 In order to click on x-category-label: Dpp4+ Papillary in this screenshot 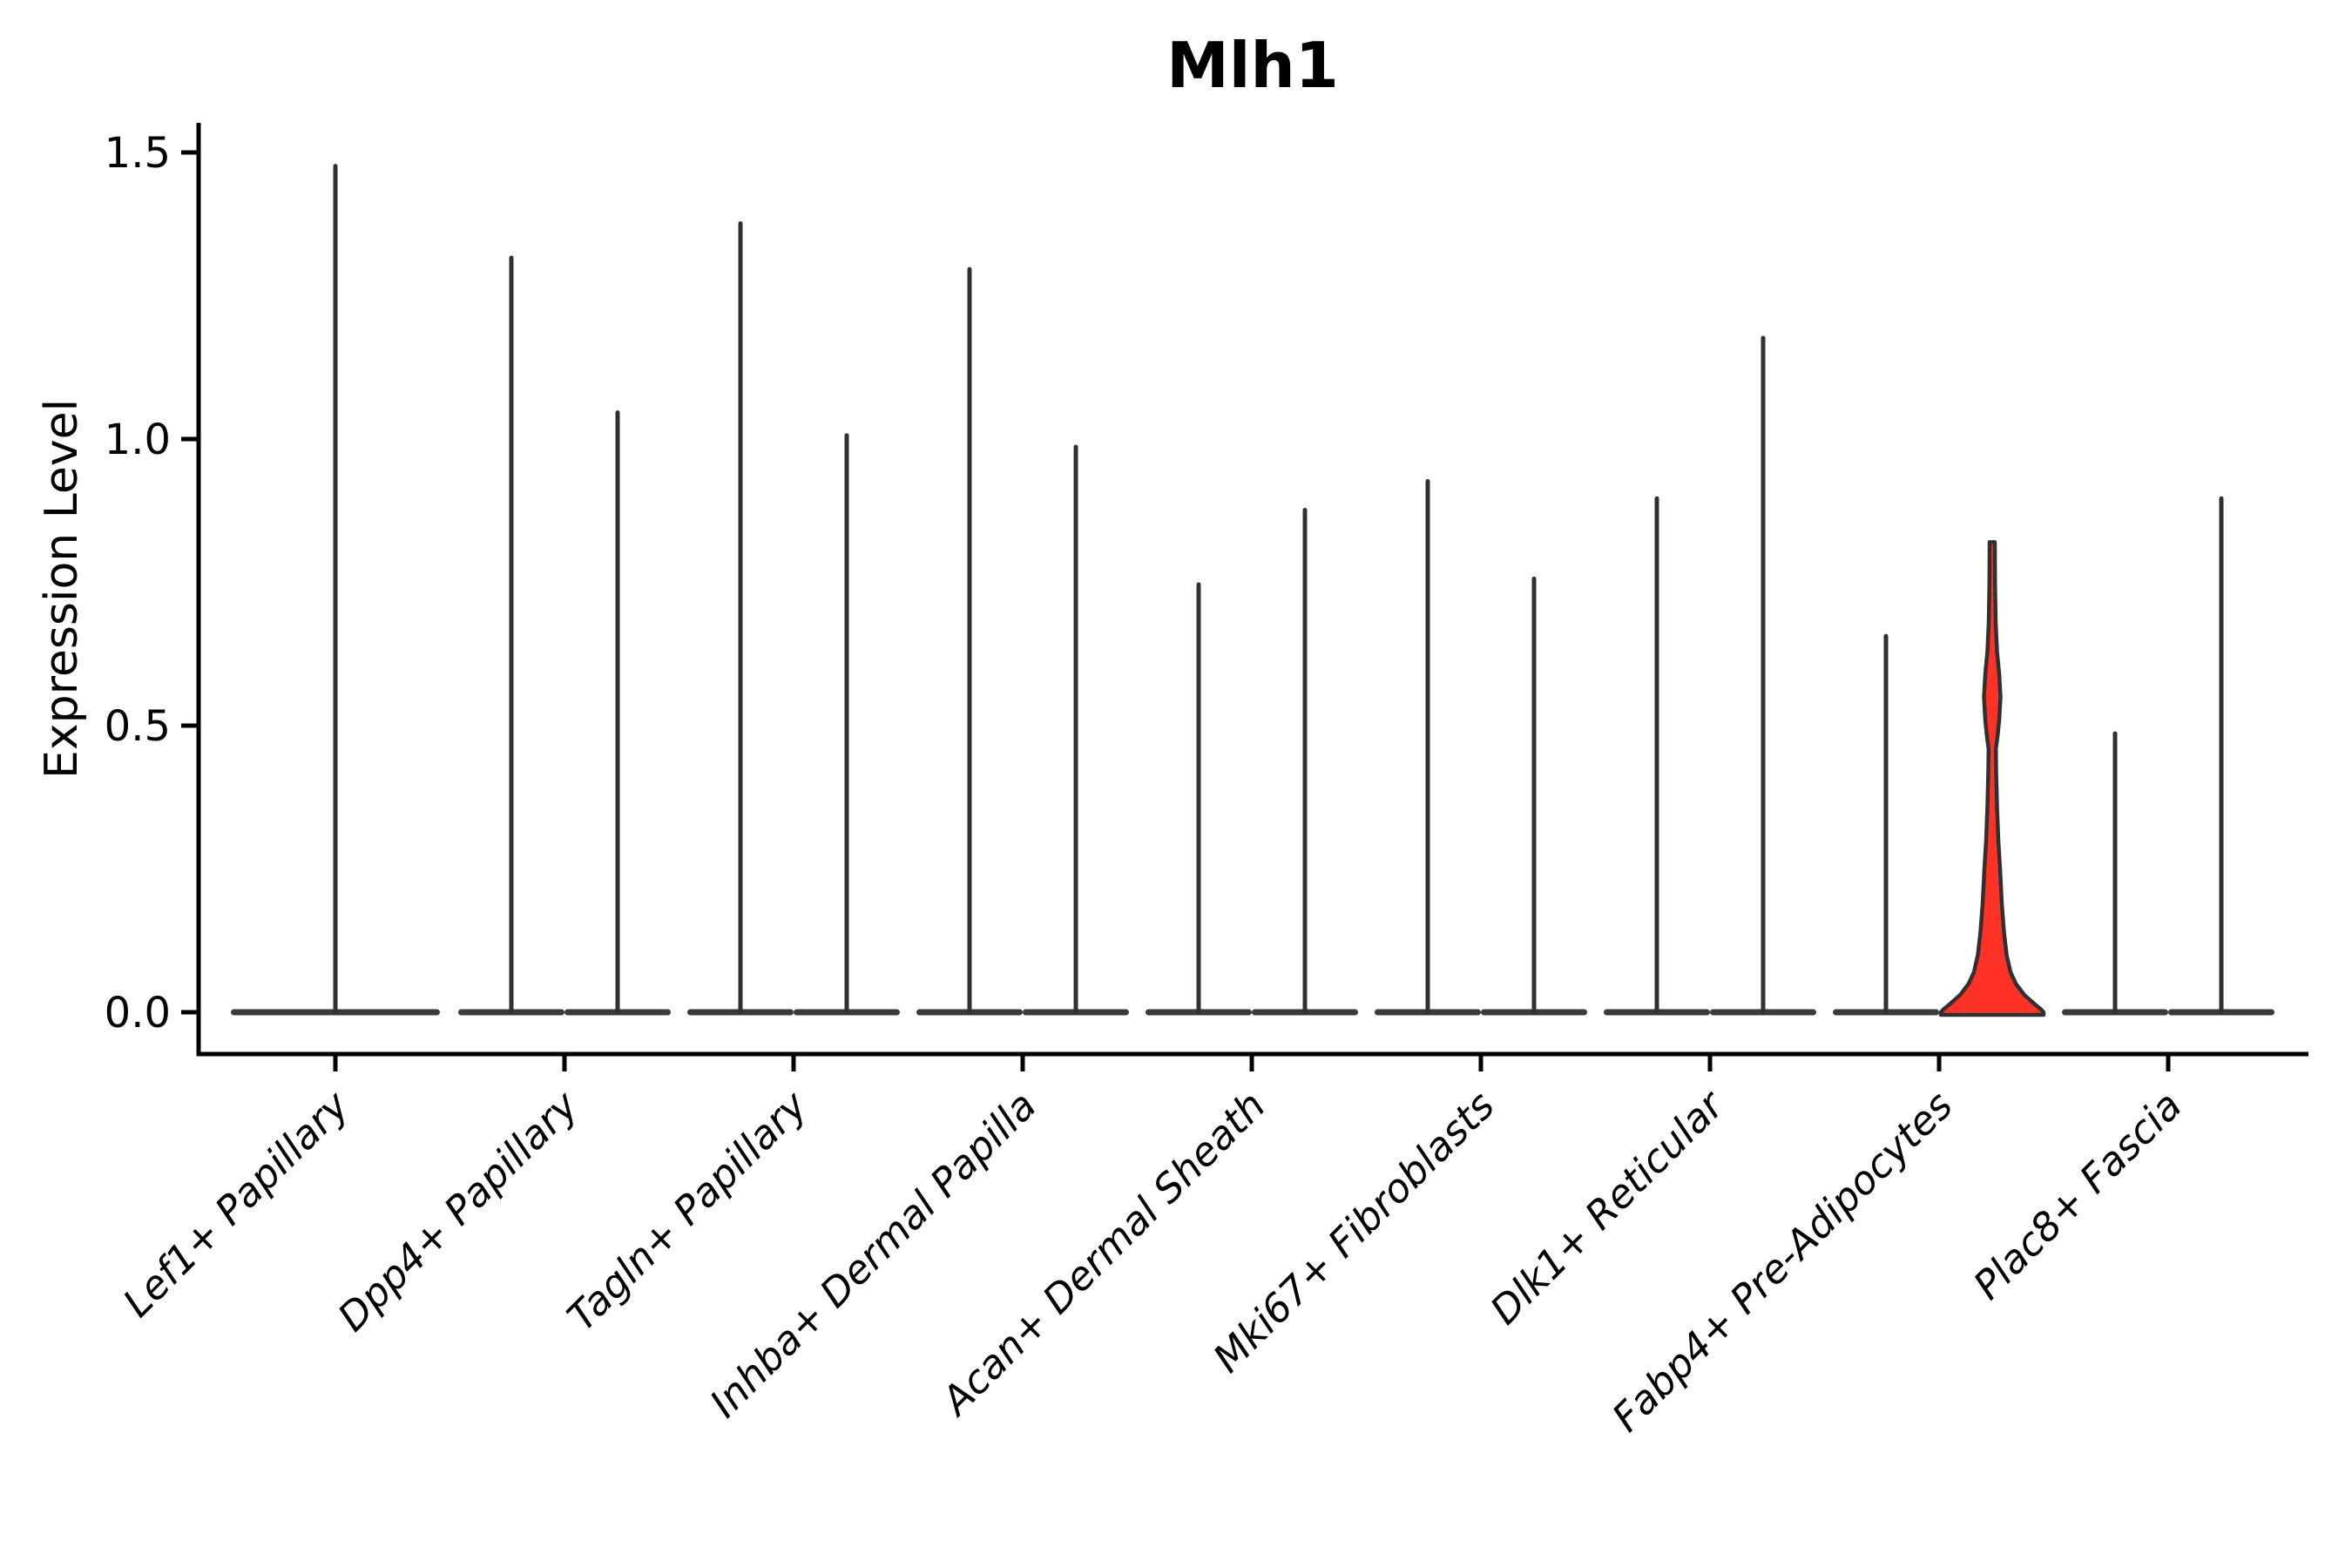, I will do `click(459, 1211)`.